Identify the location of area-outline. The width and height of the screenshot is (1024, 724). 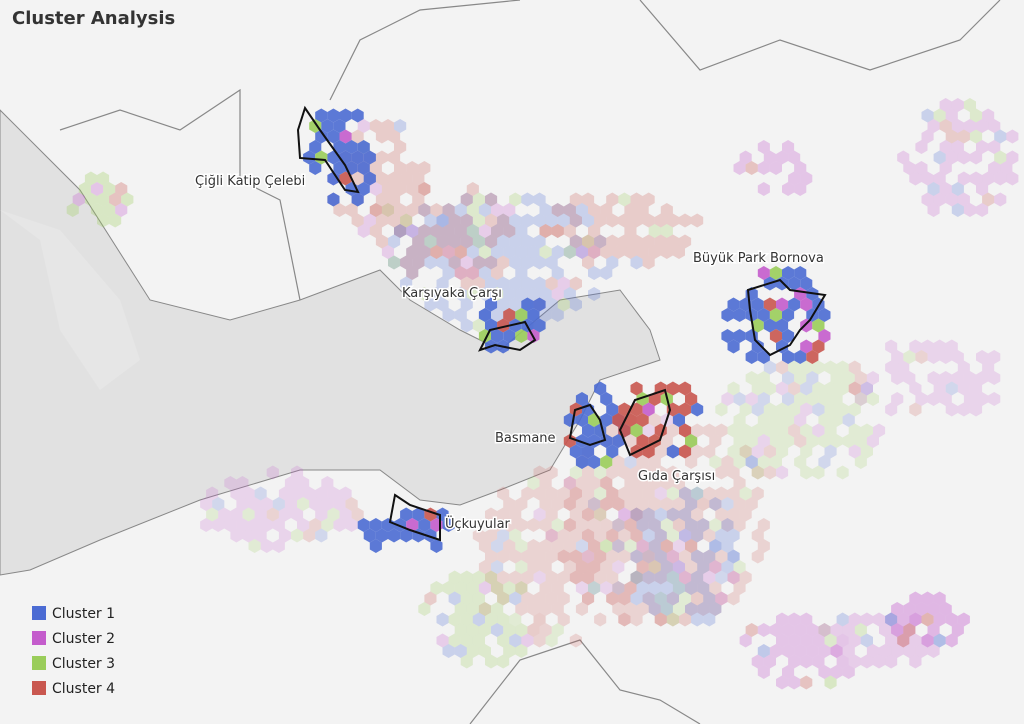
(786, 317).